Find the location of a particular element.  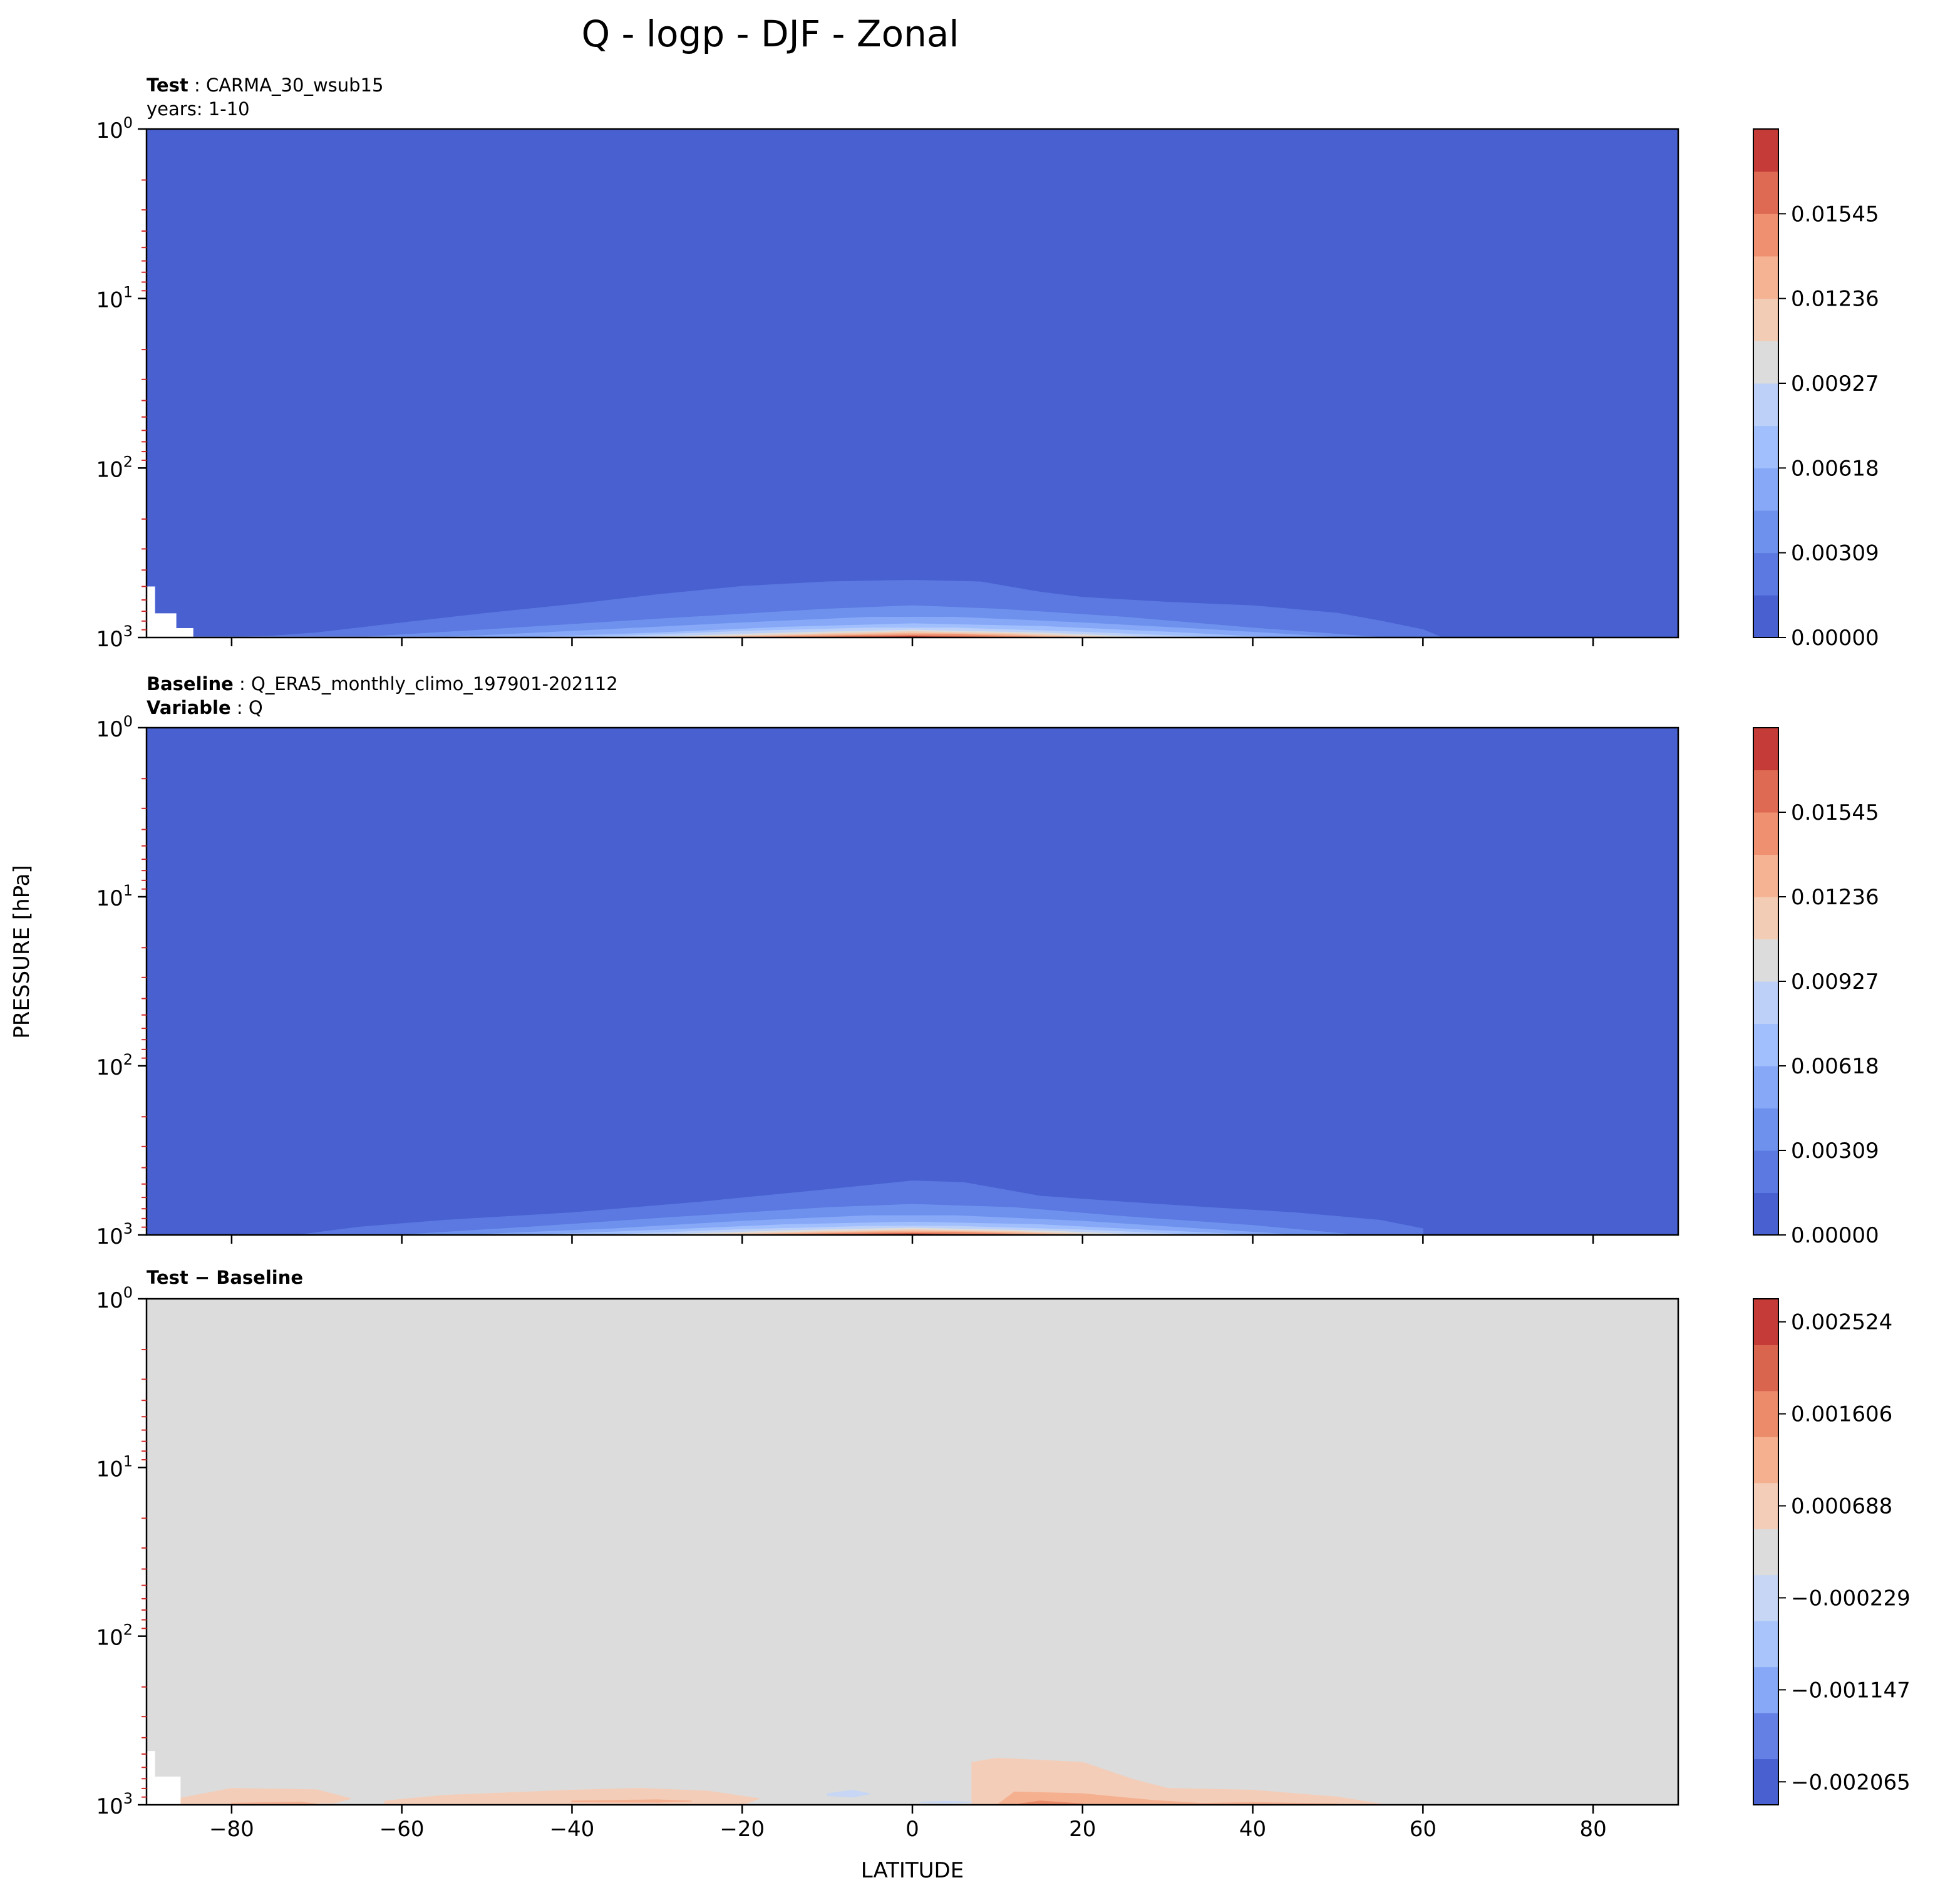

x-tick-label: 20 is located at coordinates (1082, 1829).